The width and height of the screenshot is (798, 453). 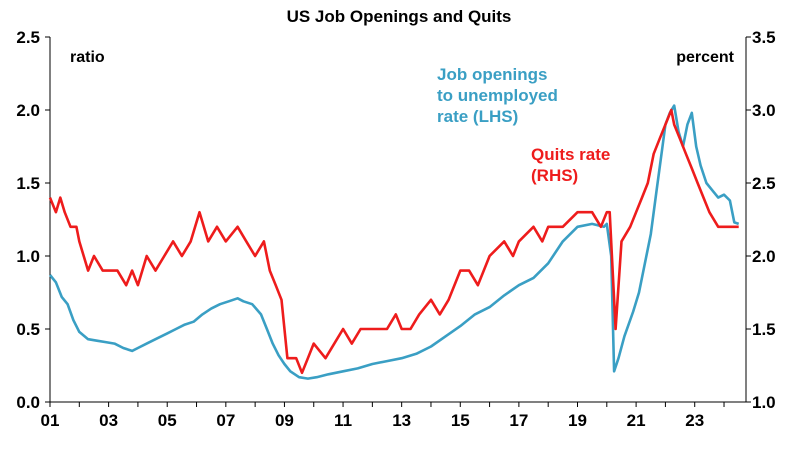 What do you see at coordinates (284, 420) in the screenshot?
I see `x-axis-tick-label: 09` at bounding box center [284, 420].